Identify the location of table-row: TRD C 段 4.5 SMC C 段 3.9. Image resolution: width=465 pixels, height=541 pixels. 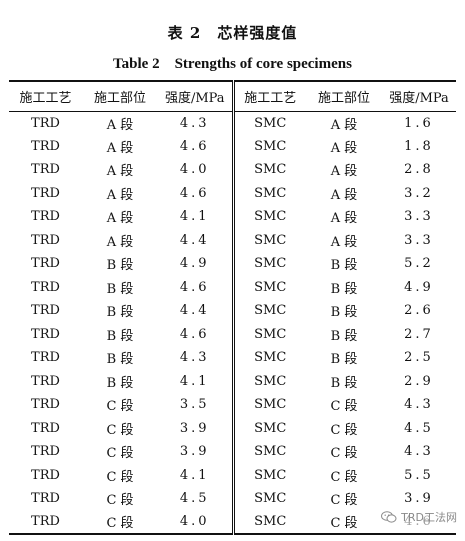
(232, 499).